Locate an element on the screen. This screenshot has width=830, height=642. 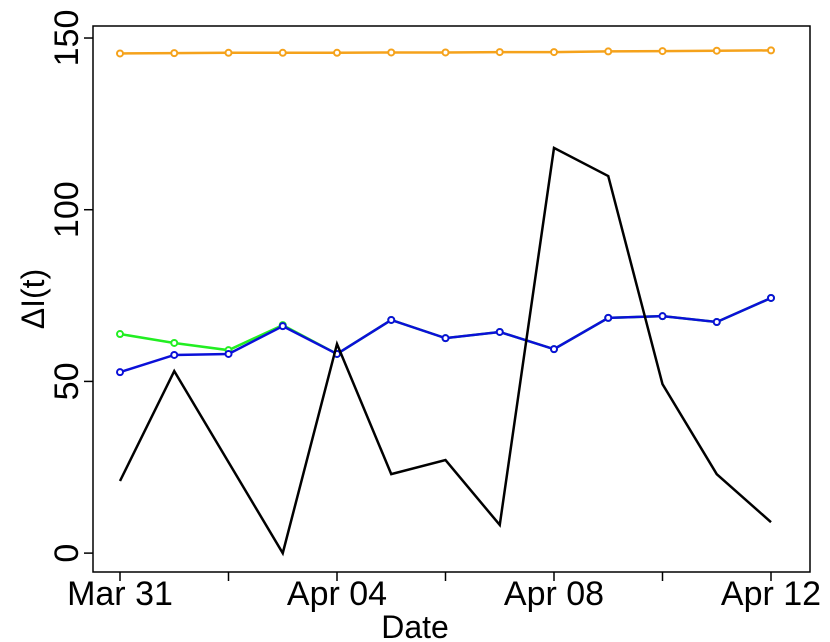
y-tick-label: 100 is located at coordinates (67, 209).